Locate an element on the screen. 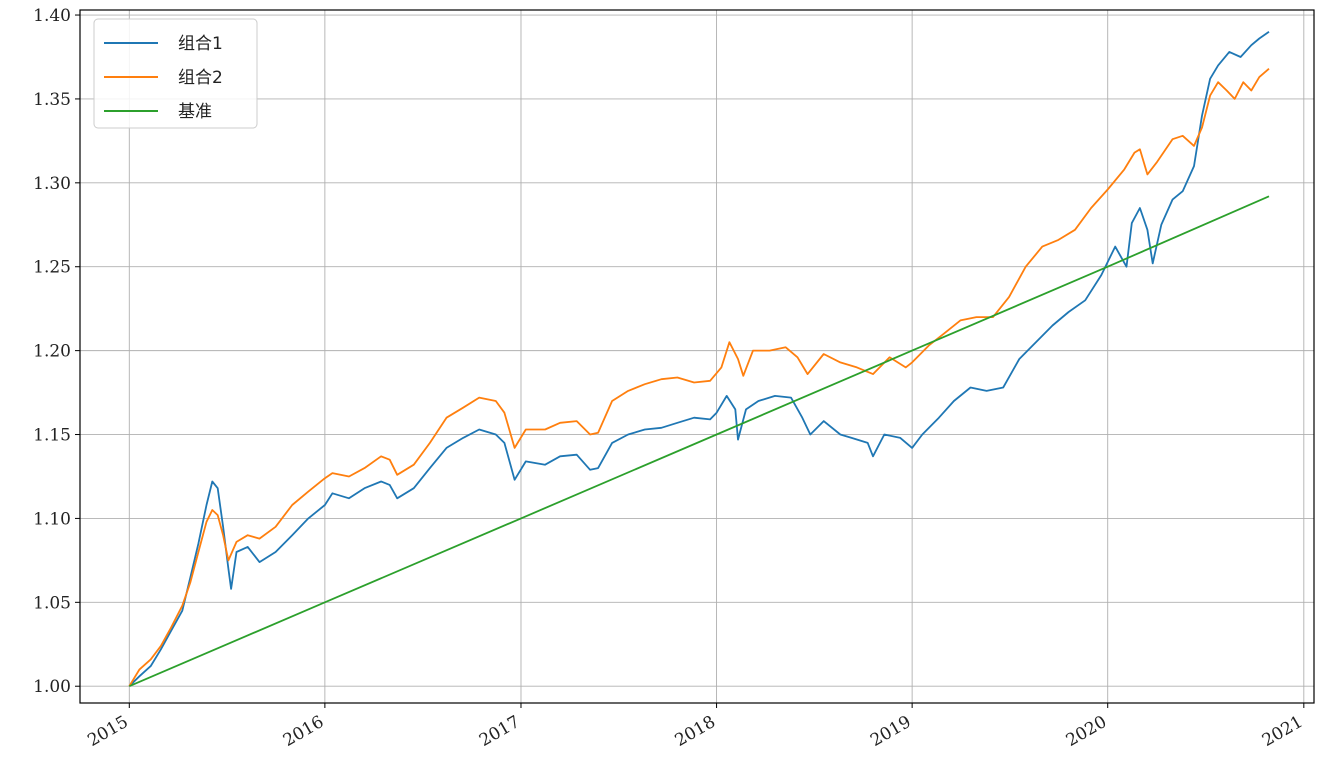 Image resolution: width=1323 pixels, height=774 pixels. y-tick-label: 1.10 is located at coordinates (52, 519).